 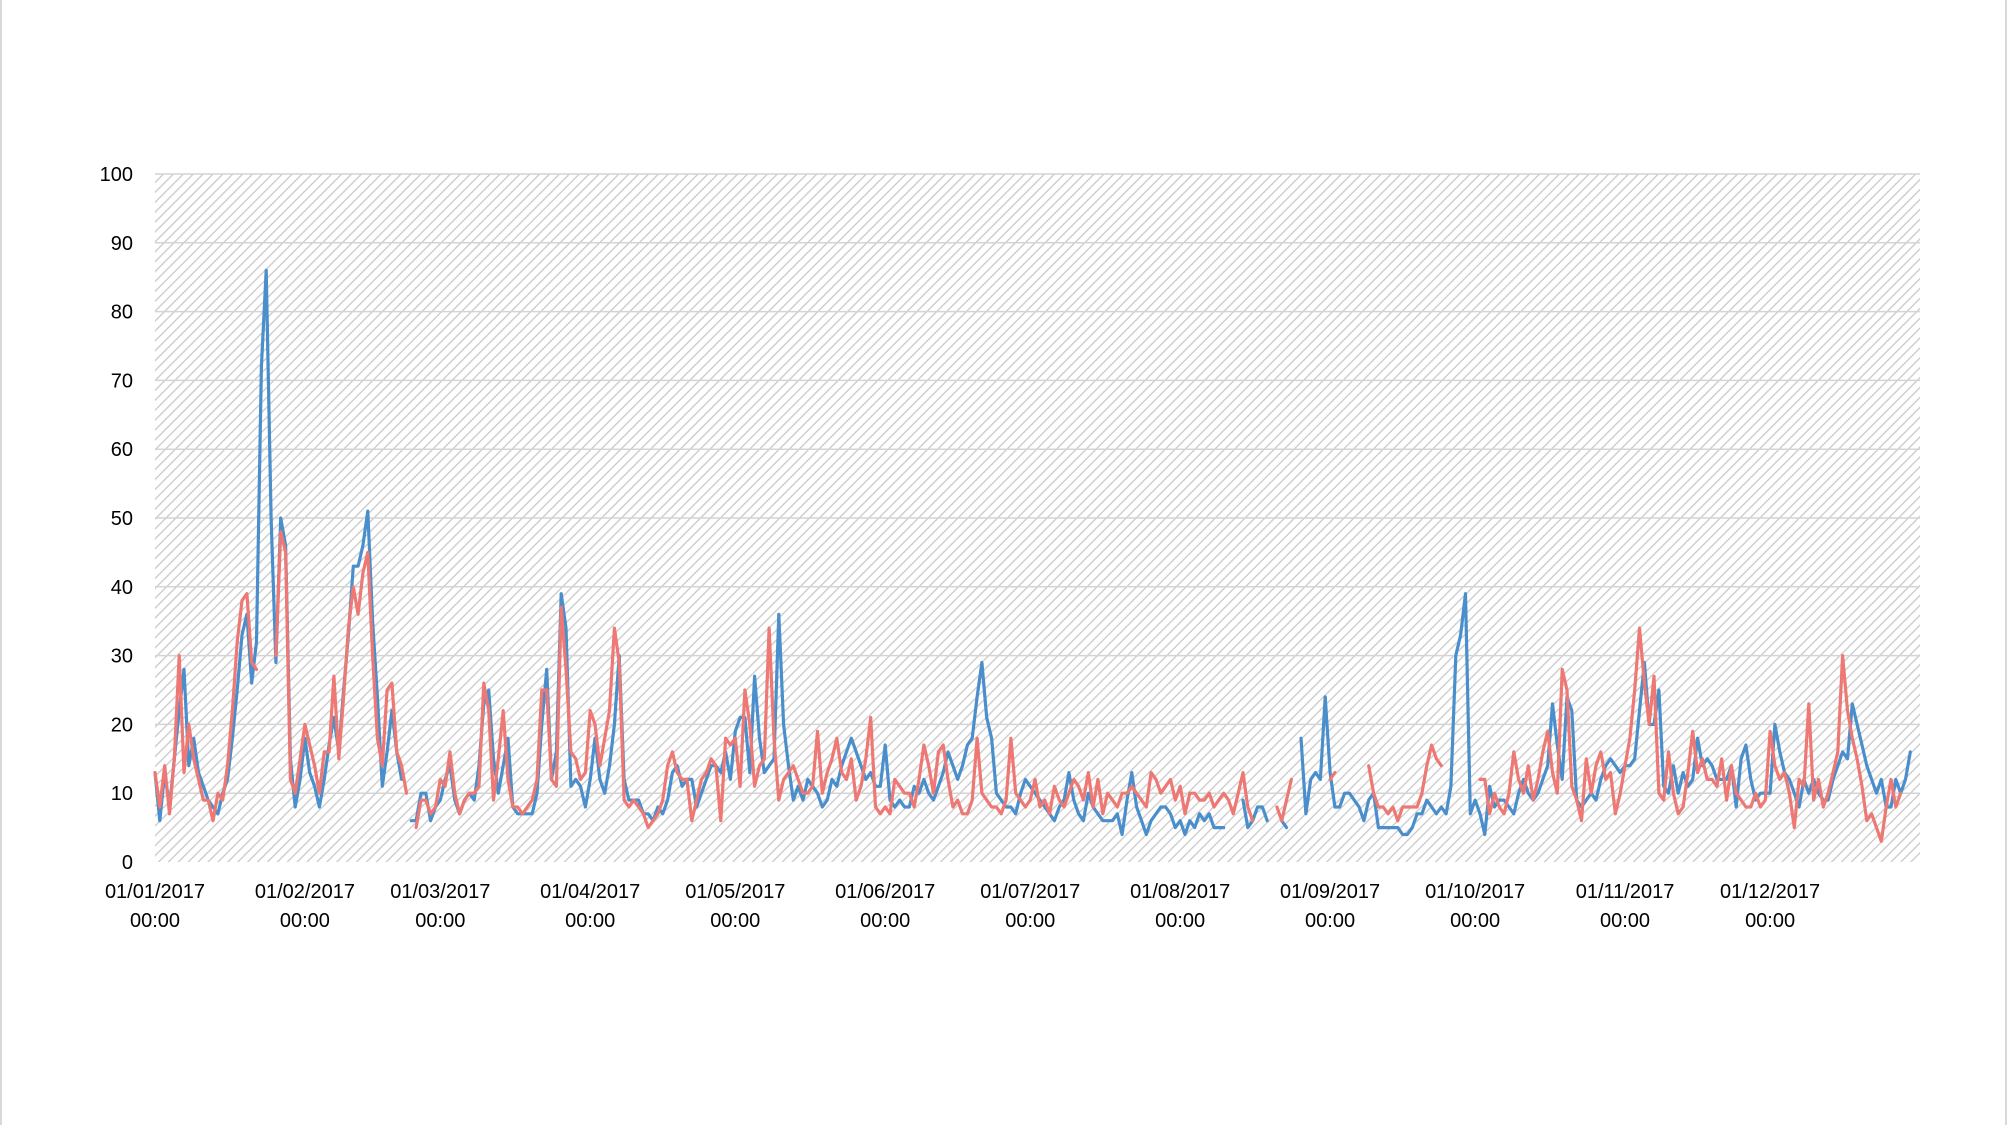 I want to click on x-tick-label-date: 01/06/2017, so click(x=885, y=892).